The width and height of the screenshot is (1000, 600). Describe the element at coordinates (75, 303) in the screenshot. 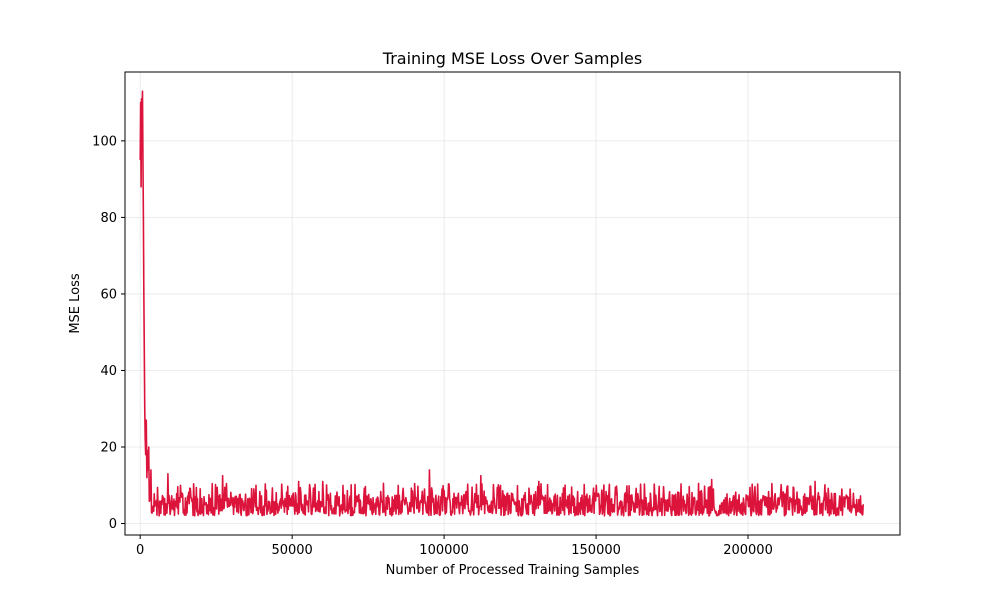

I see `y-axis-label: MSE Loss` at that location.